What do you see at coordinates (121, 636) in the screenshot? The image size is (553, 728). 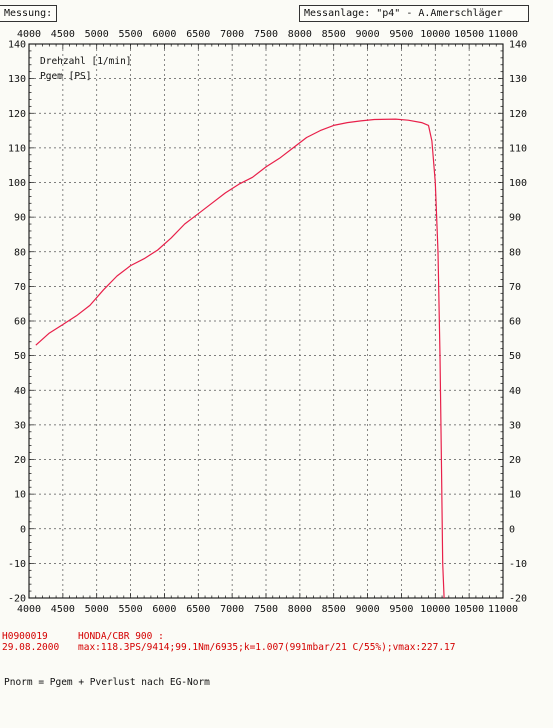 I see `vehicle-name: HONDA/CBR 900 :` at bounding box center [121, 636].